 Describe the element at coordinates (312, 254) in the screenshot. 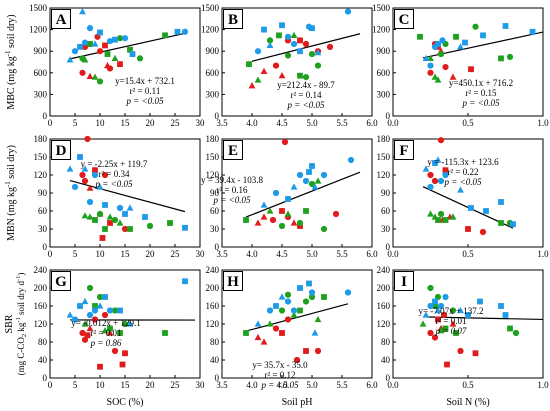

I see `x-tick-label: 5.0` at that location.